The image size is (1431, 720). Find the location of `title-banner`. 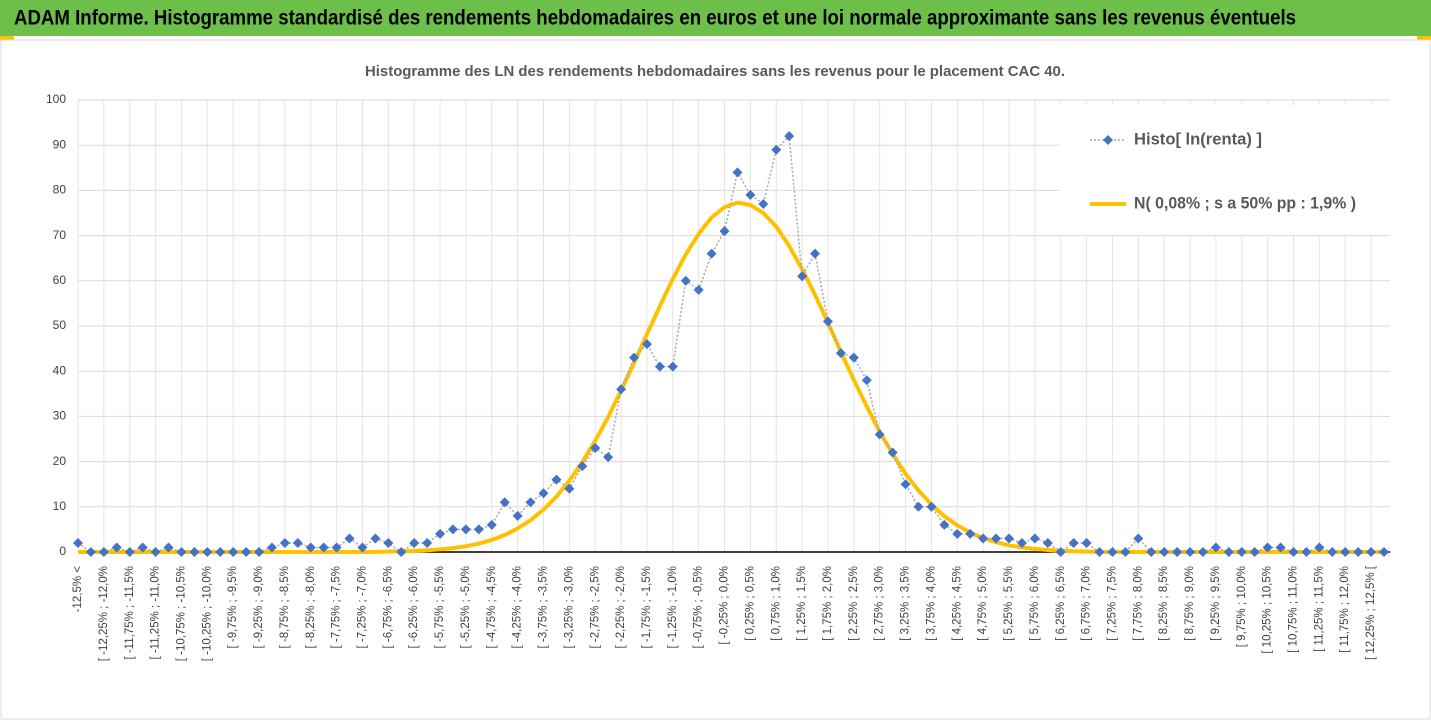

title-banner is located at coordinates (715, 18).